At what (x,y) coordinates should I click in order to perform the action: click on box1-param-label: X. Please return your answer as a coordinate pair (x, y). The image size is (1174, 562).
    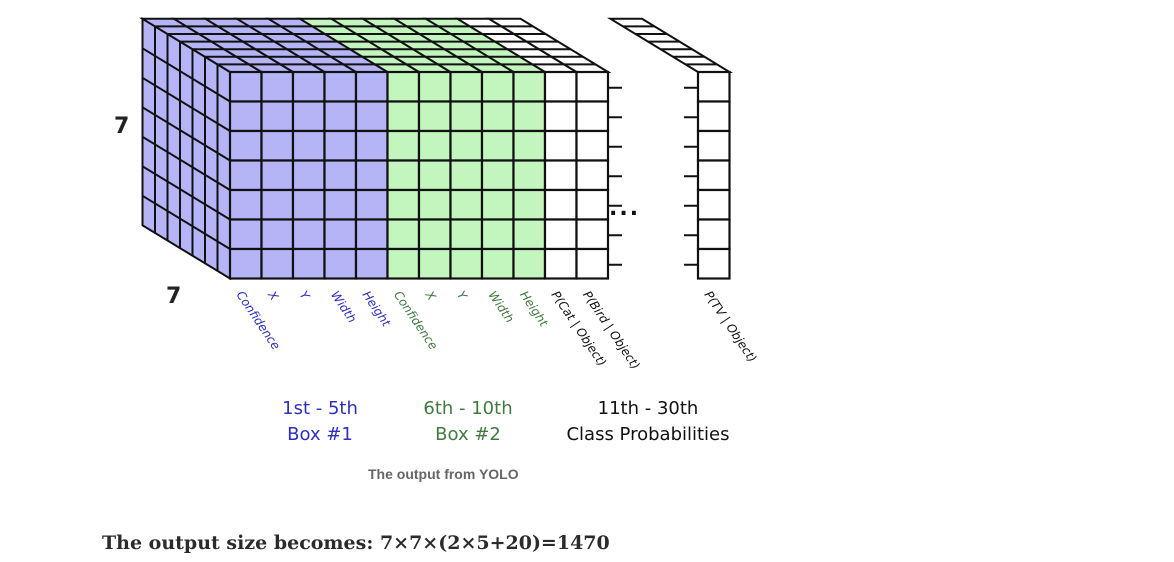
    Looking at the image, I should click on (272, 296).